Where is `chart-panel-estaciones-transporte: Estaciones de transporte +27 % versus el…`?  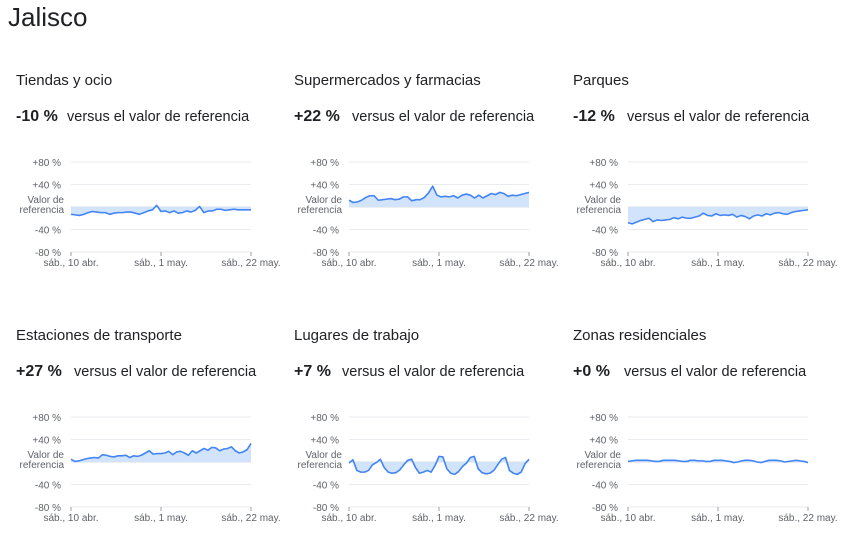
chart-panel-estaciones-transporte: Estaciones de transporte +27 % versus el… is located at coordinates (151, 442).